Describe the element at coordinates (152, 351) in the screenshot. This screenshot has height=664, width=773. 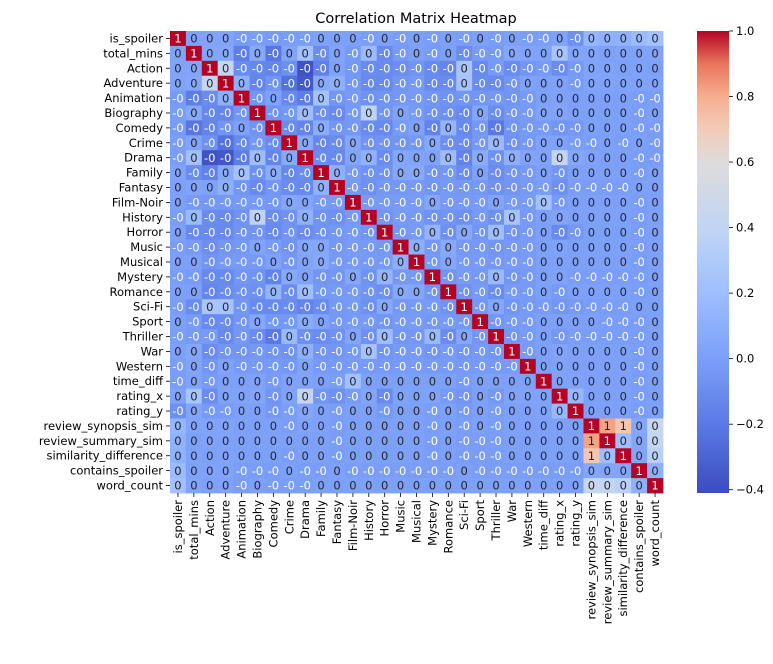
I see `y-tick-label: War` at that location.